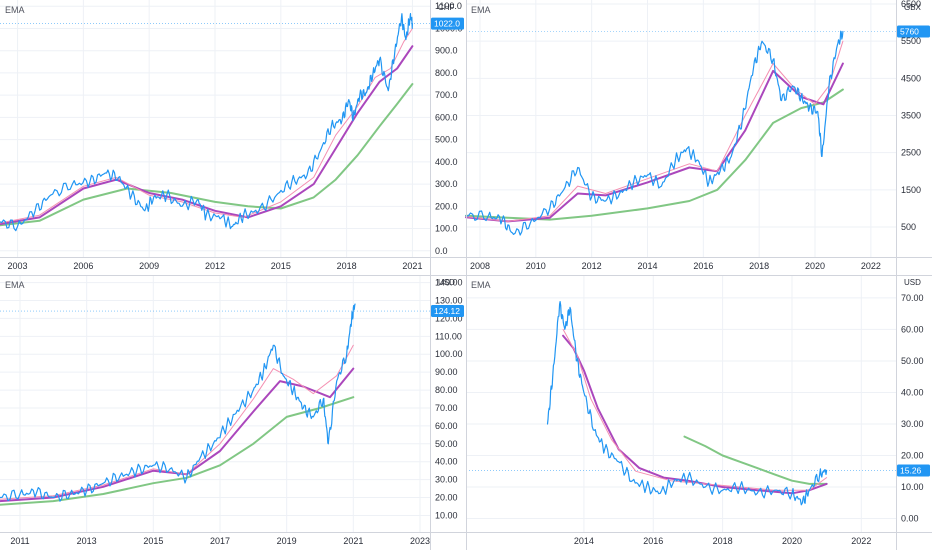 The height and width of the screenshot is (550, 932). I want to click on x-tick-label: 2008, so click(480, 266).